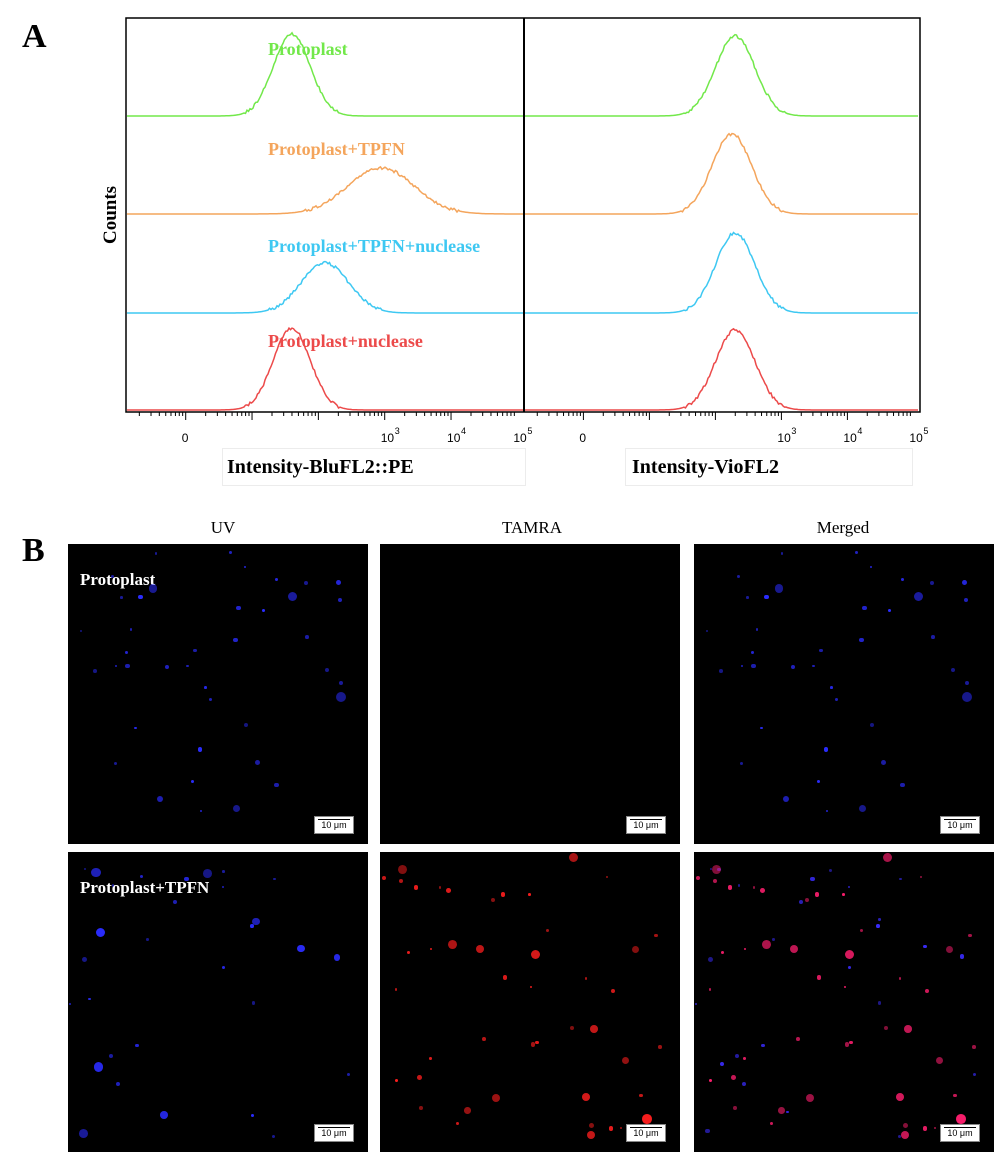 The height and width of the screenshot is (1154, 996). What do you see at coordinates (530, 694) in the screenshot?
I see `tamra-protoplast-image: 10 μm` at bounding box center [530, 694].